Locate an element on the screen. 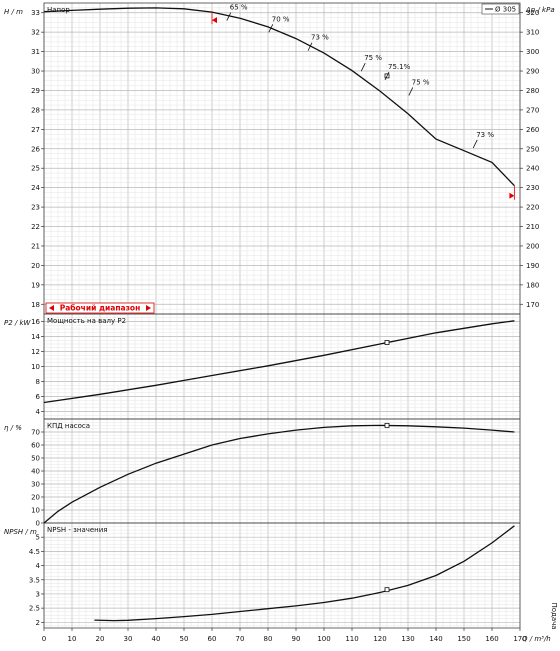 The height and width of the screenshot is (651, 560). efficiency-label: 70 % is located at coordinates (281, 19).